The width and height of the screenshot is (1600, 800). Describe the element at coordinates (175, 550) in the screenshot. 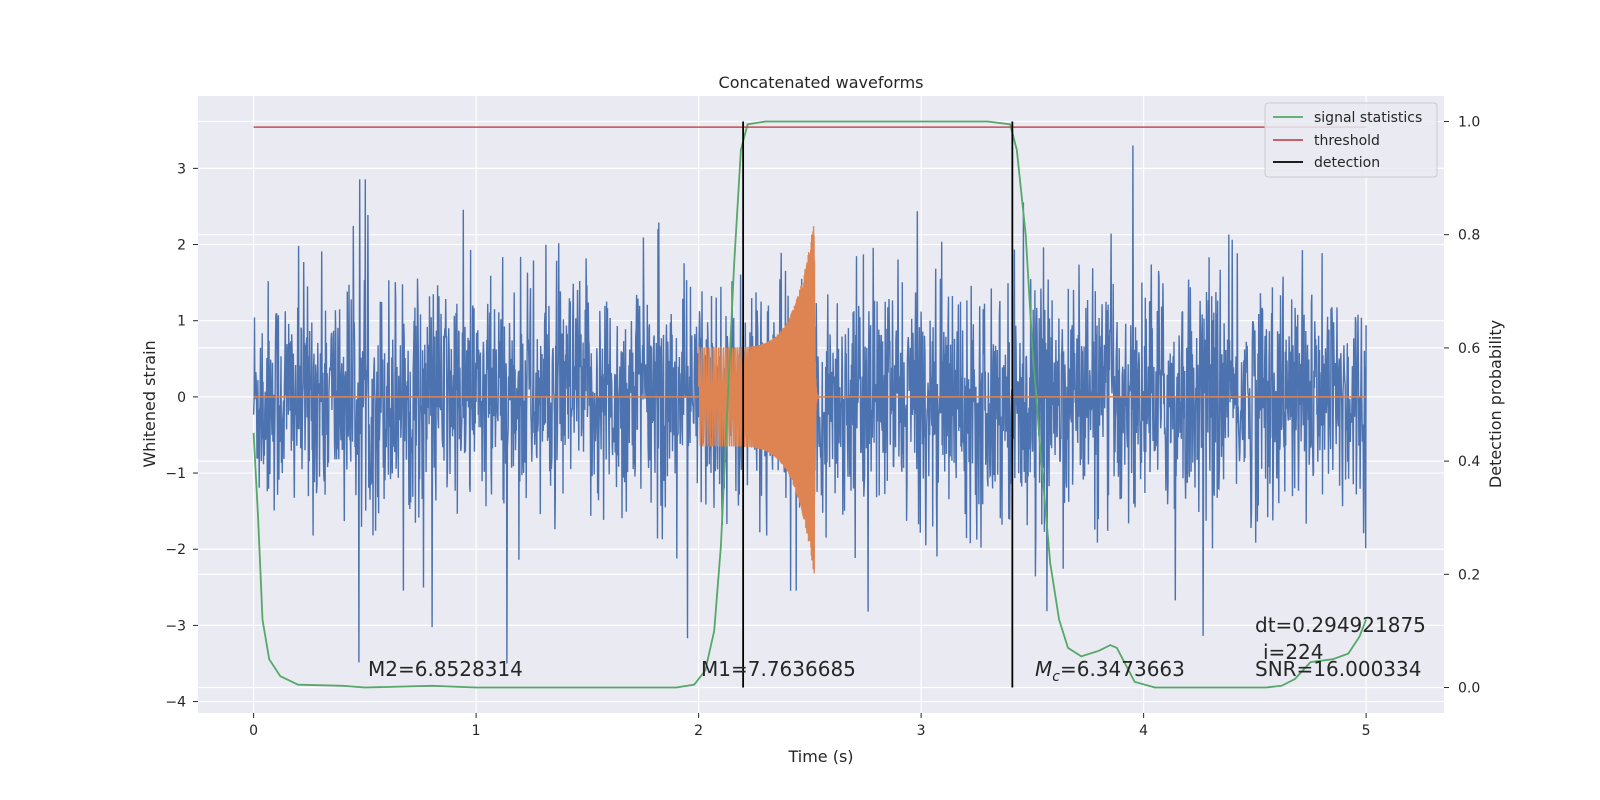

I see `y-tick-label: −2` at that location.